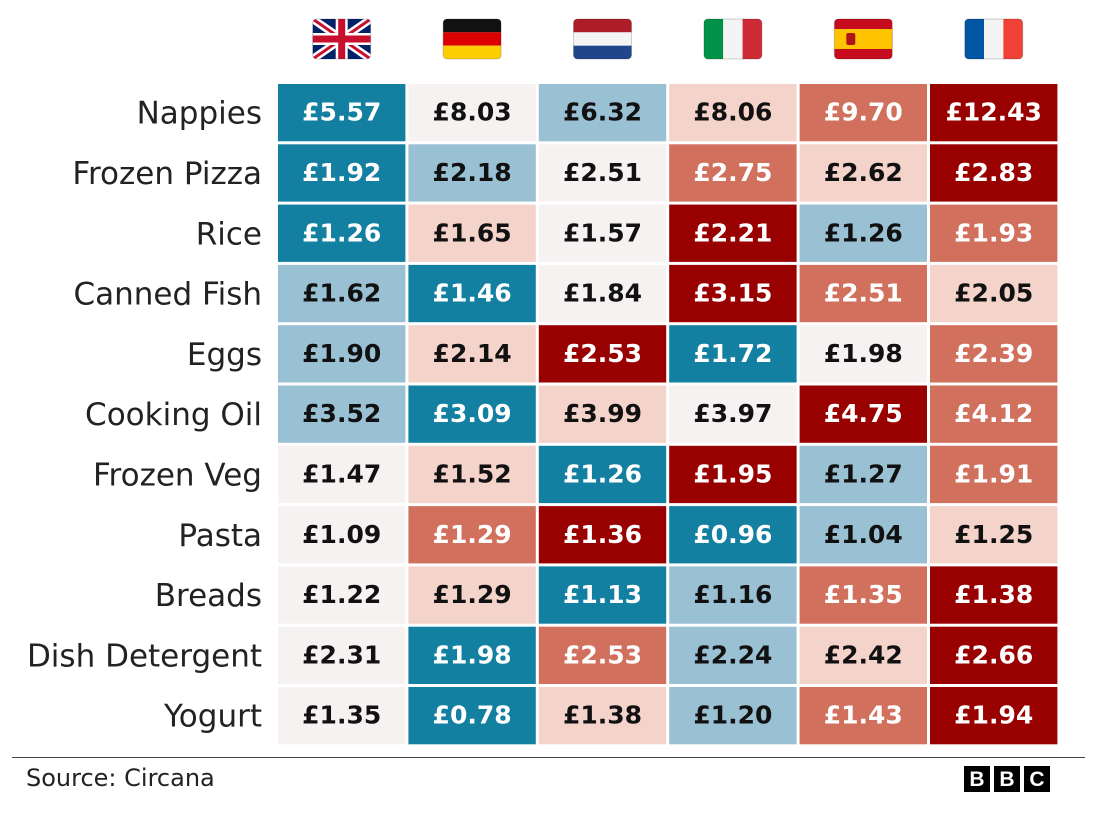  I want to click on row-label: Breads, so click(208, 596).